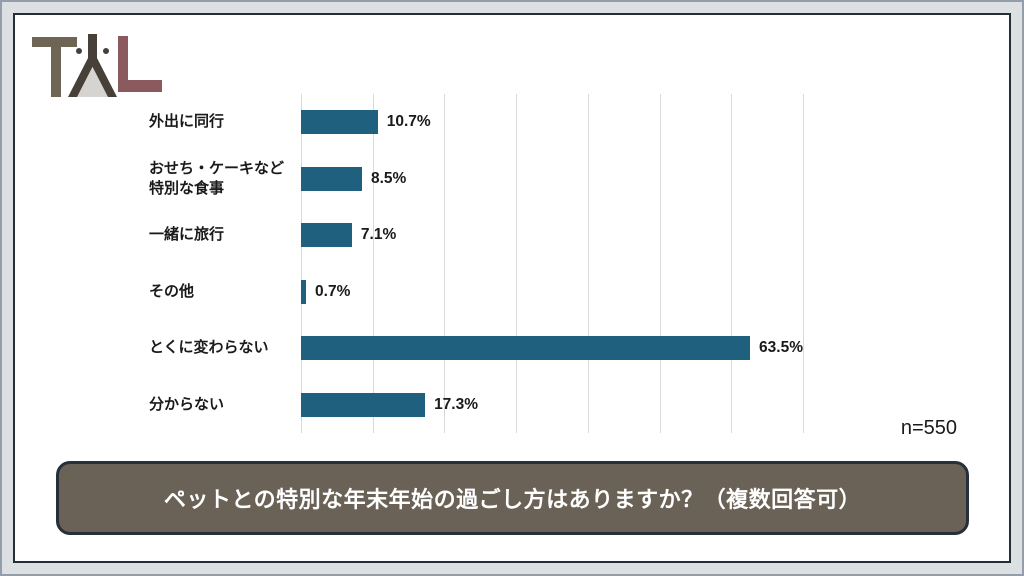  I want to click on brand-logo-tal-icon, so click(97, 65).